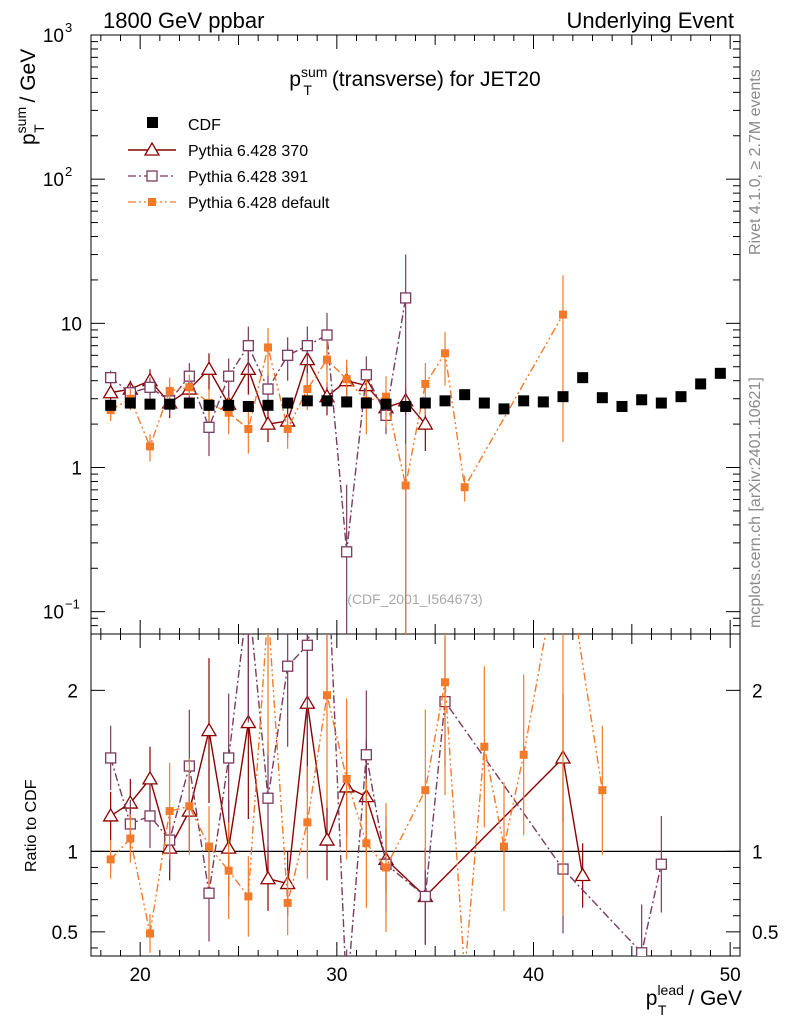 This screenshot has width=786, height=1024. I want to click on x-tick-label: 50, so click(730, 975).